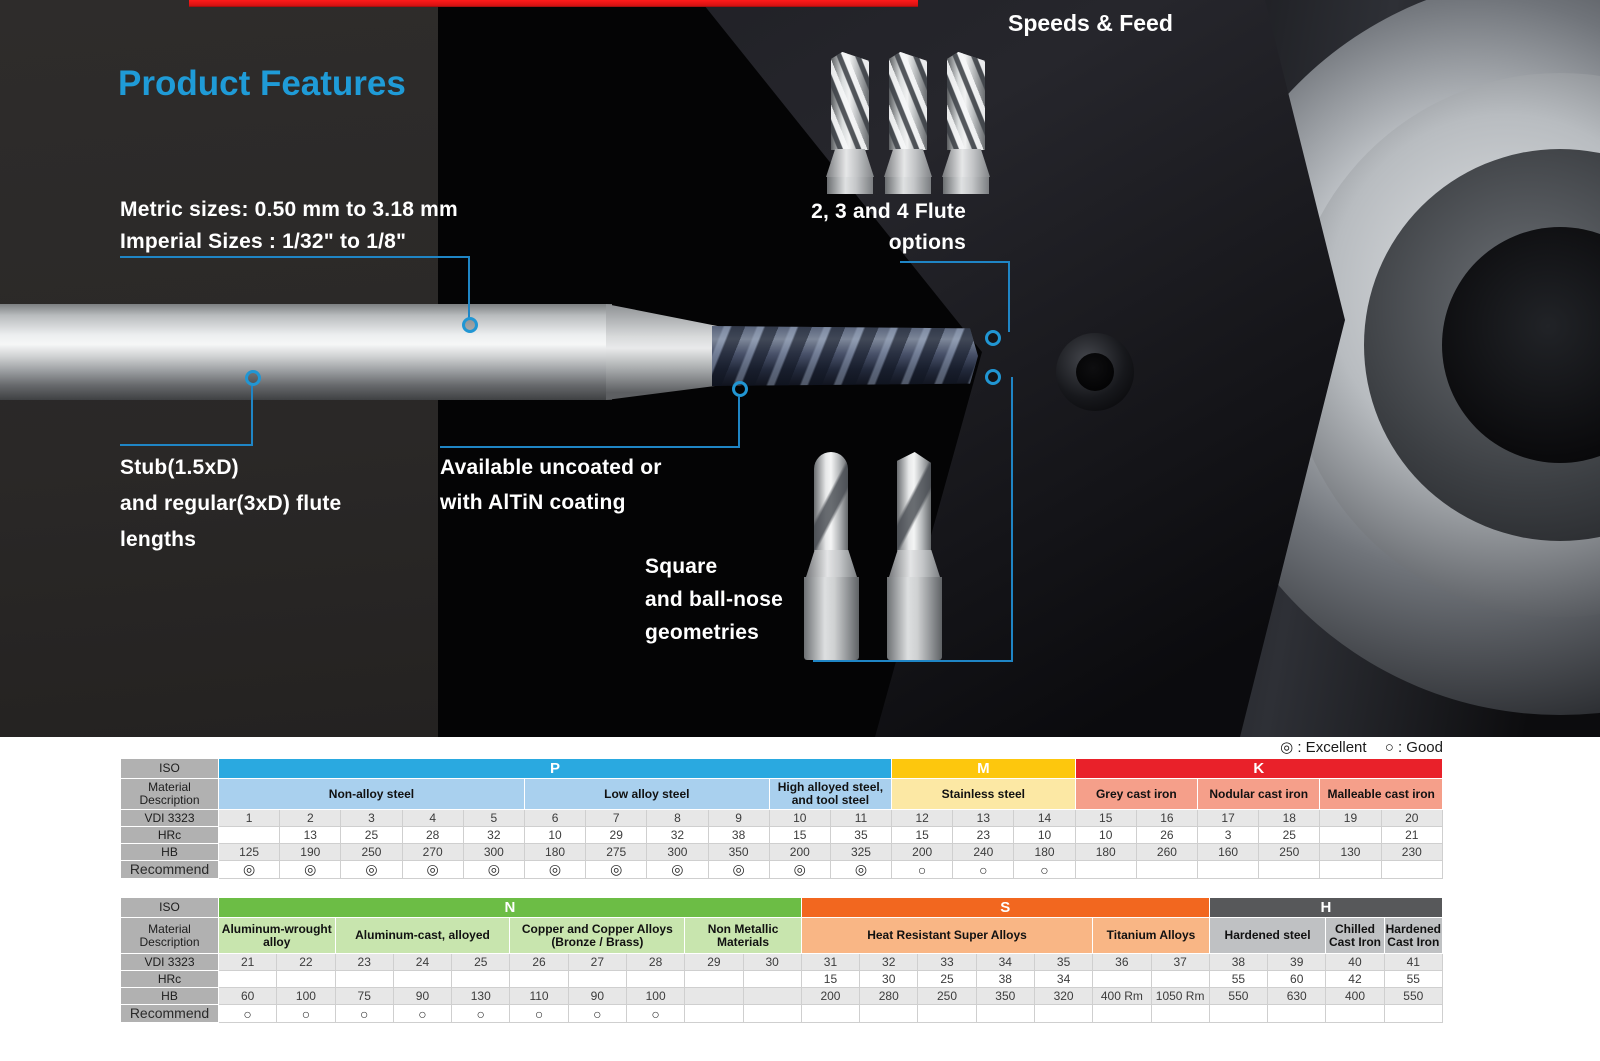 This screenshot has width=1600, height=1061. Describe the element at coordinates (888, 211) in the screenshot. I see `feature-line: 2, 3 and 4 Flute` at that location.